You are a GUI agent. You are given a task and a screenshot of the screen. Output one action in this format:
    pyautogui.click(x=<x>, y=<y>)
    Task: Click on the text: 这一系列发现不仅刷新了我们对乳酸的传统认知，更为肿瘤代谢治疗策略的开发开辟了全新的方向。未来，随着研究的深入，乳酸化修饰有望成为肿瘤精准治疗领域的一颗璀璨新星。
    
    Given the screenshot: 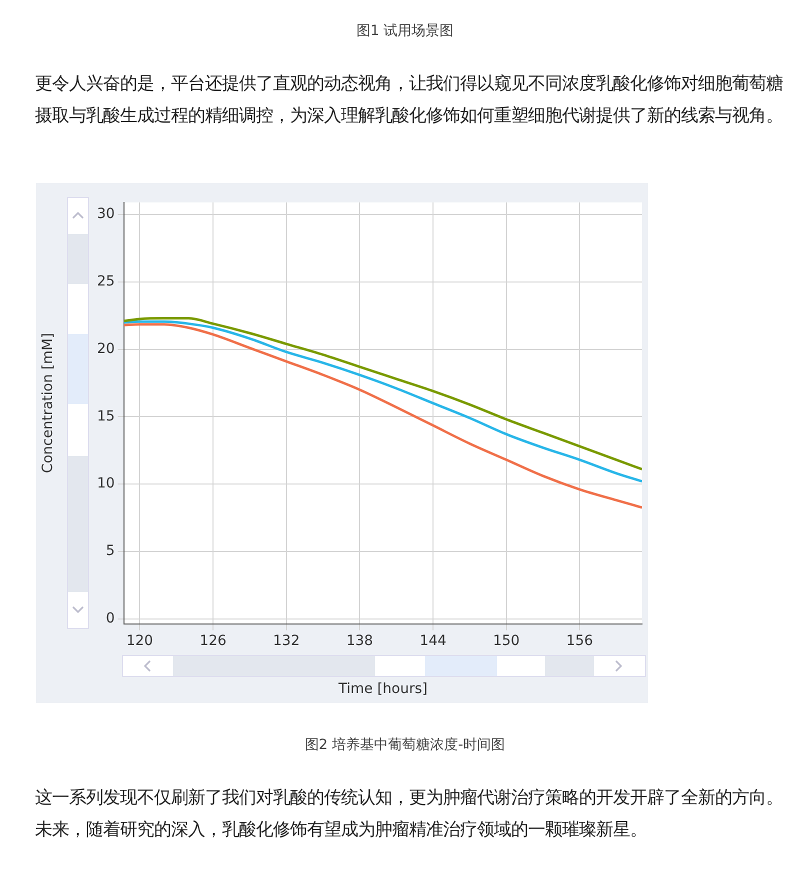 What is the action you would take?
    pyautogui.click(x=409, y=814)
    